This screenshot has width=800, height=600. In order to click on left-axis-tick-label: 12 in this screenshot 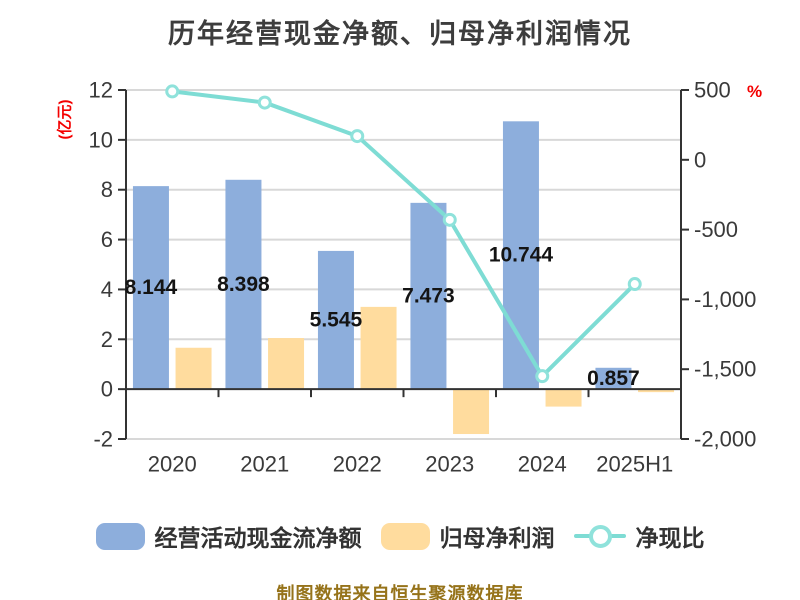, I will do `click(101, 90)`.